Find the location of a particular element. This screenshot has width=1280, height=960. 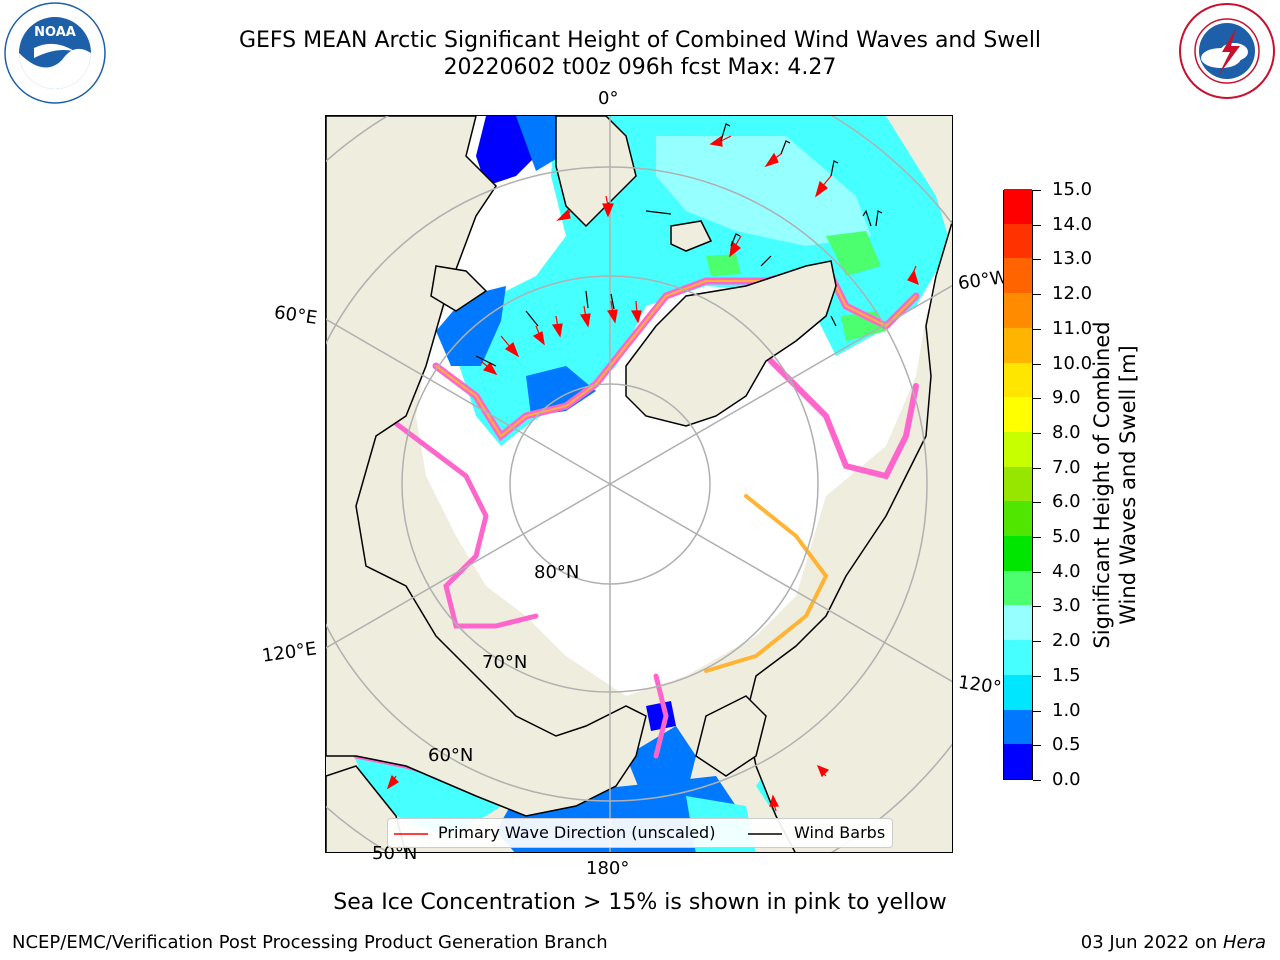

colorbar-tick-label: 15.0 is located at coordinates (1072, 189).